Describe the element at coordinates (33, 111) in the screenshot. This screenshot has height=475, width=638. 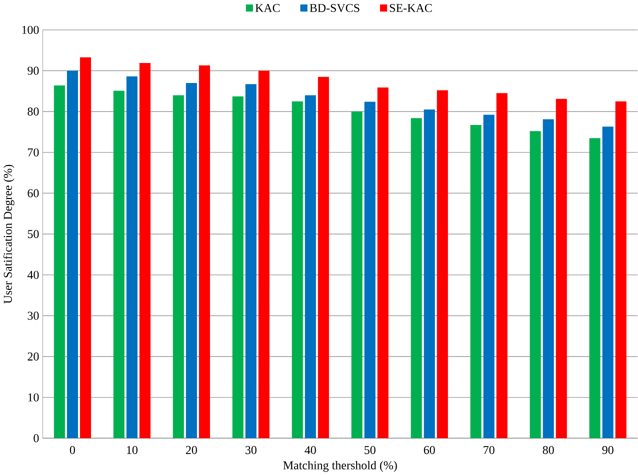
I see `y-tick-label: 80` at that location.